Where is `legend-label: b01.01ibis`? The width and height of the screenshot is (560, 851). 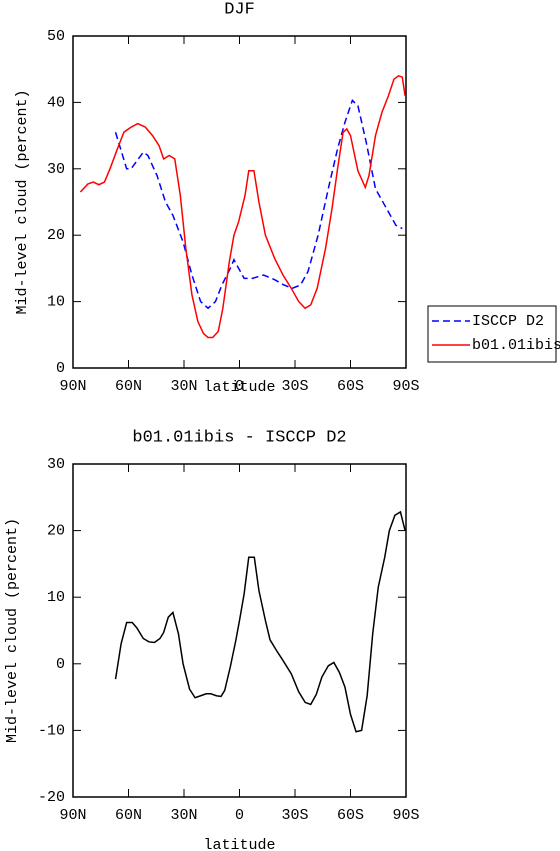 legend-label: b01.01ibis is located at coordinates (516, 345).